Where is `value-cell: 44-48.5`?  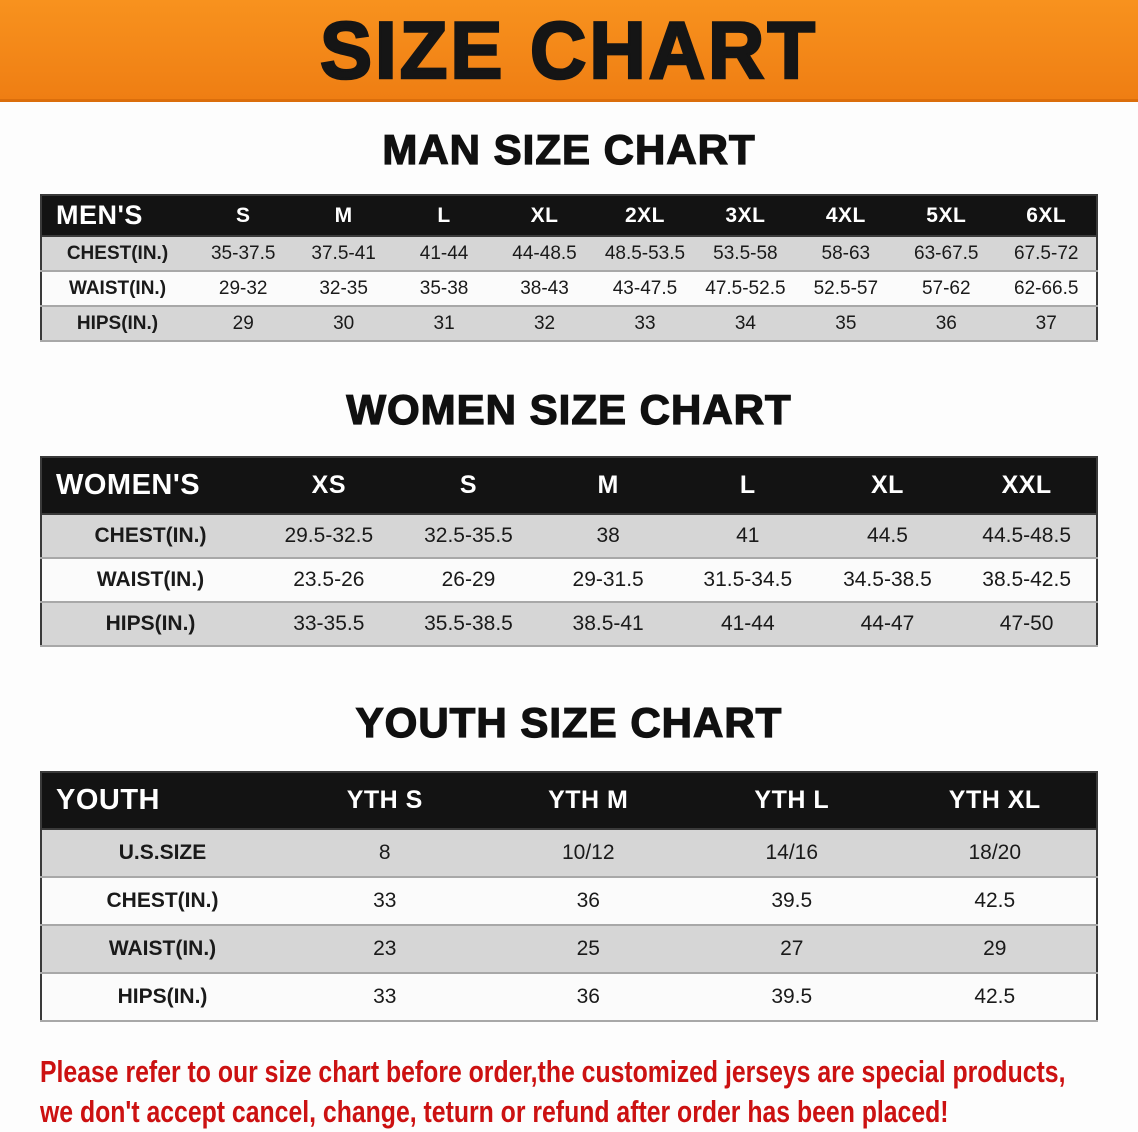
value-cell: 44-48.5 is located at coordinates (544, 253).